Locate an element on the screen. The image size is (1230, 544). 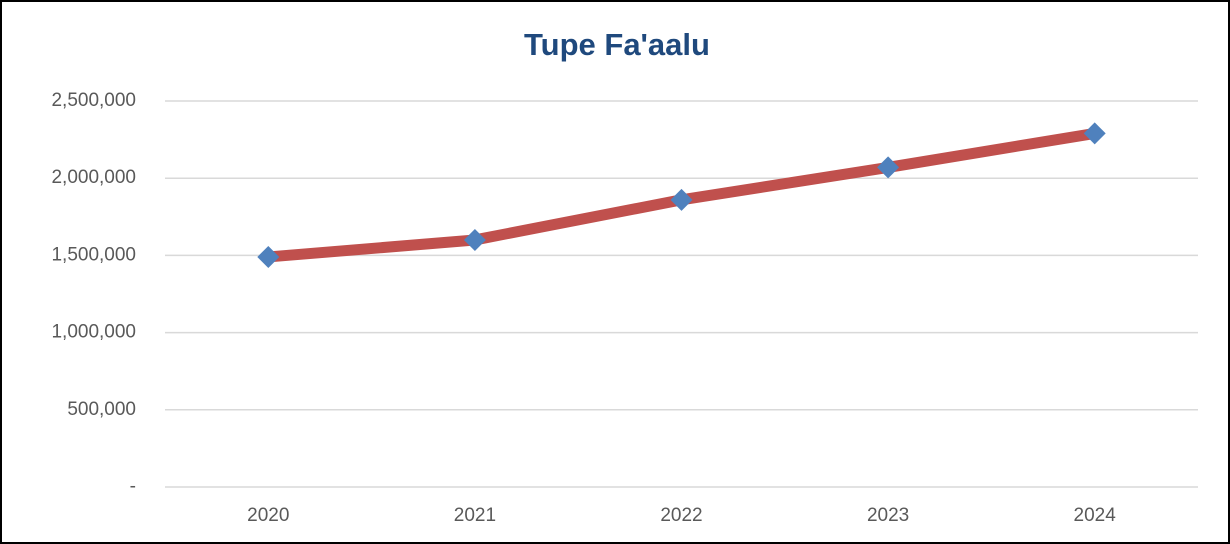
y-tick-label: 500,000 is located at coordinates (101, 409).